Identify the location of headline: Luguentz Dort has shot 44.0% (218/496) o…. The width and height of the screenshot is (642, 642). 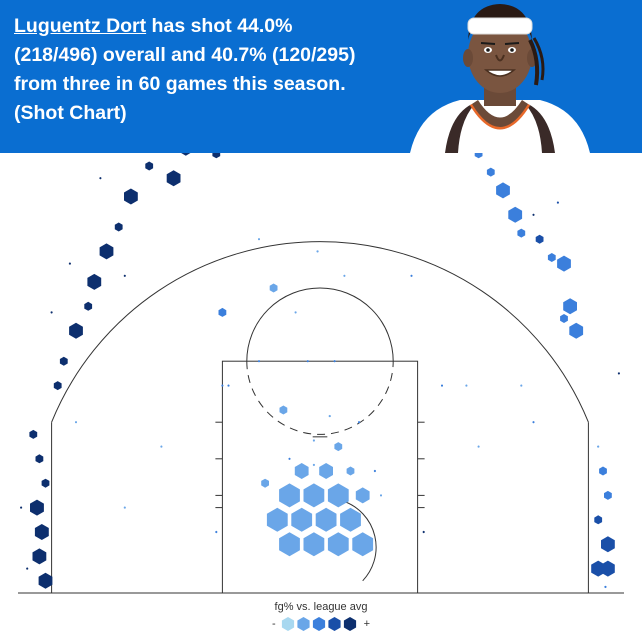
(194, 70).